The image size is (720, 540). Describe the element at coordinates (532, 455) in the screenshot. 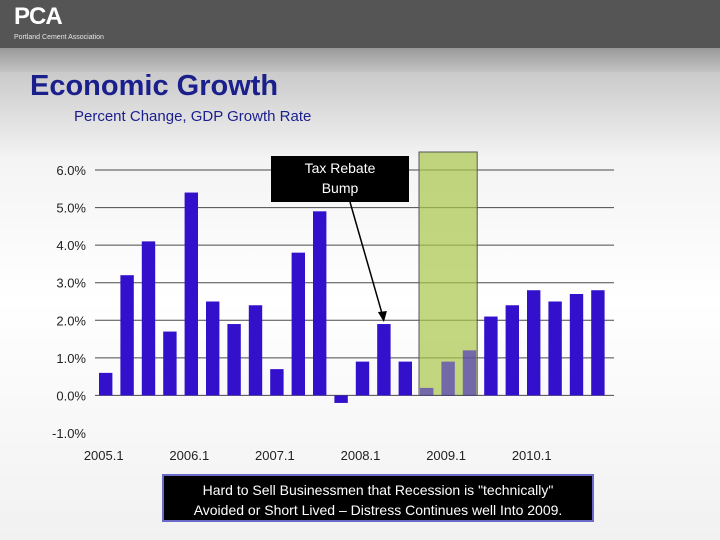

I see `x-tick-label: 2010.1` at that location.